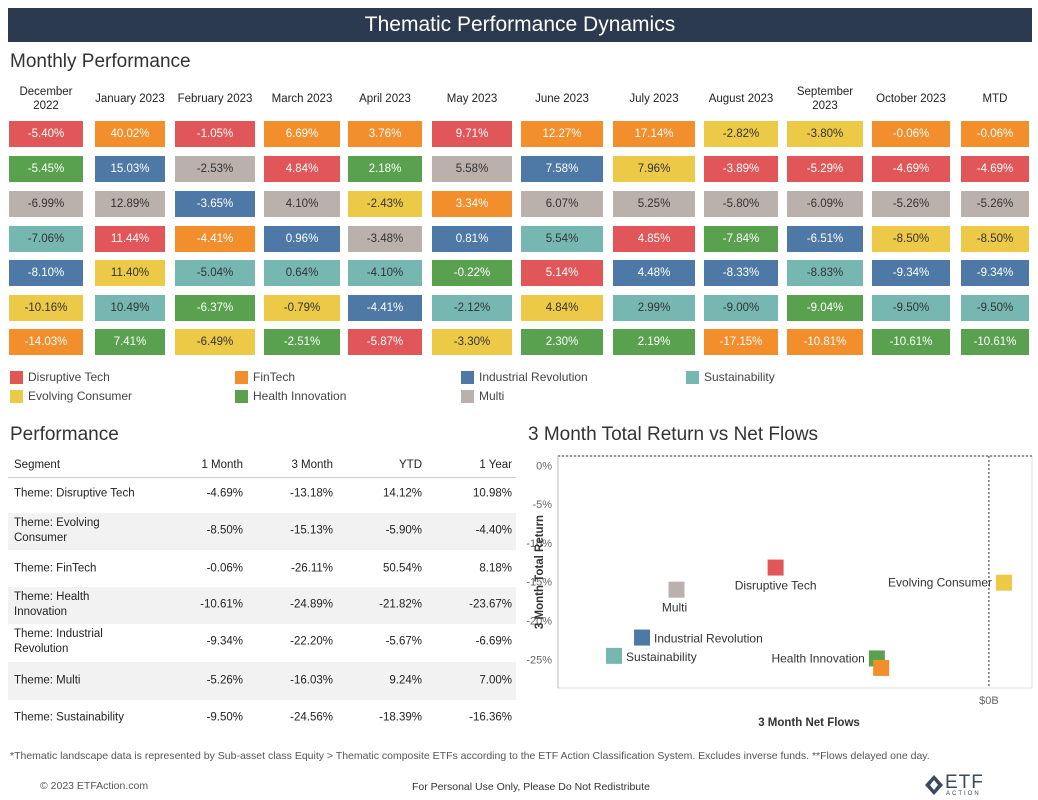 Image resolution: width=1038 pixels, height=800 pixels. I want to click on table-cell: -22.20%, so click(311, 641).